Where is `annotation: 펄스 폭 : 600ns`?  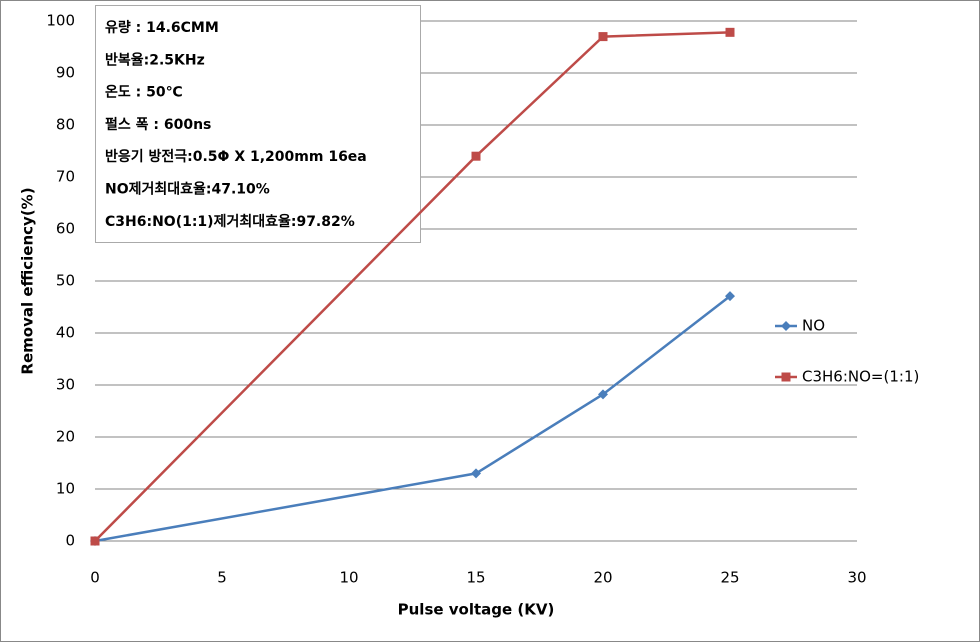 annotation: 펄스 폭 : 600ns is located at coordinates (158, 124).